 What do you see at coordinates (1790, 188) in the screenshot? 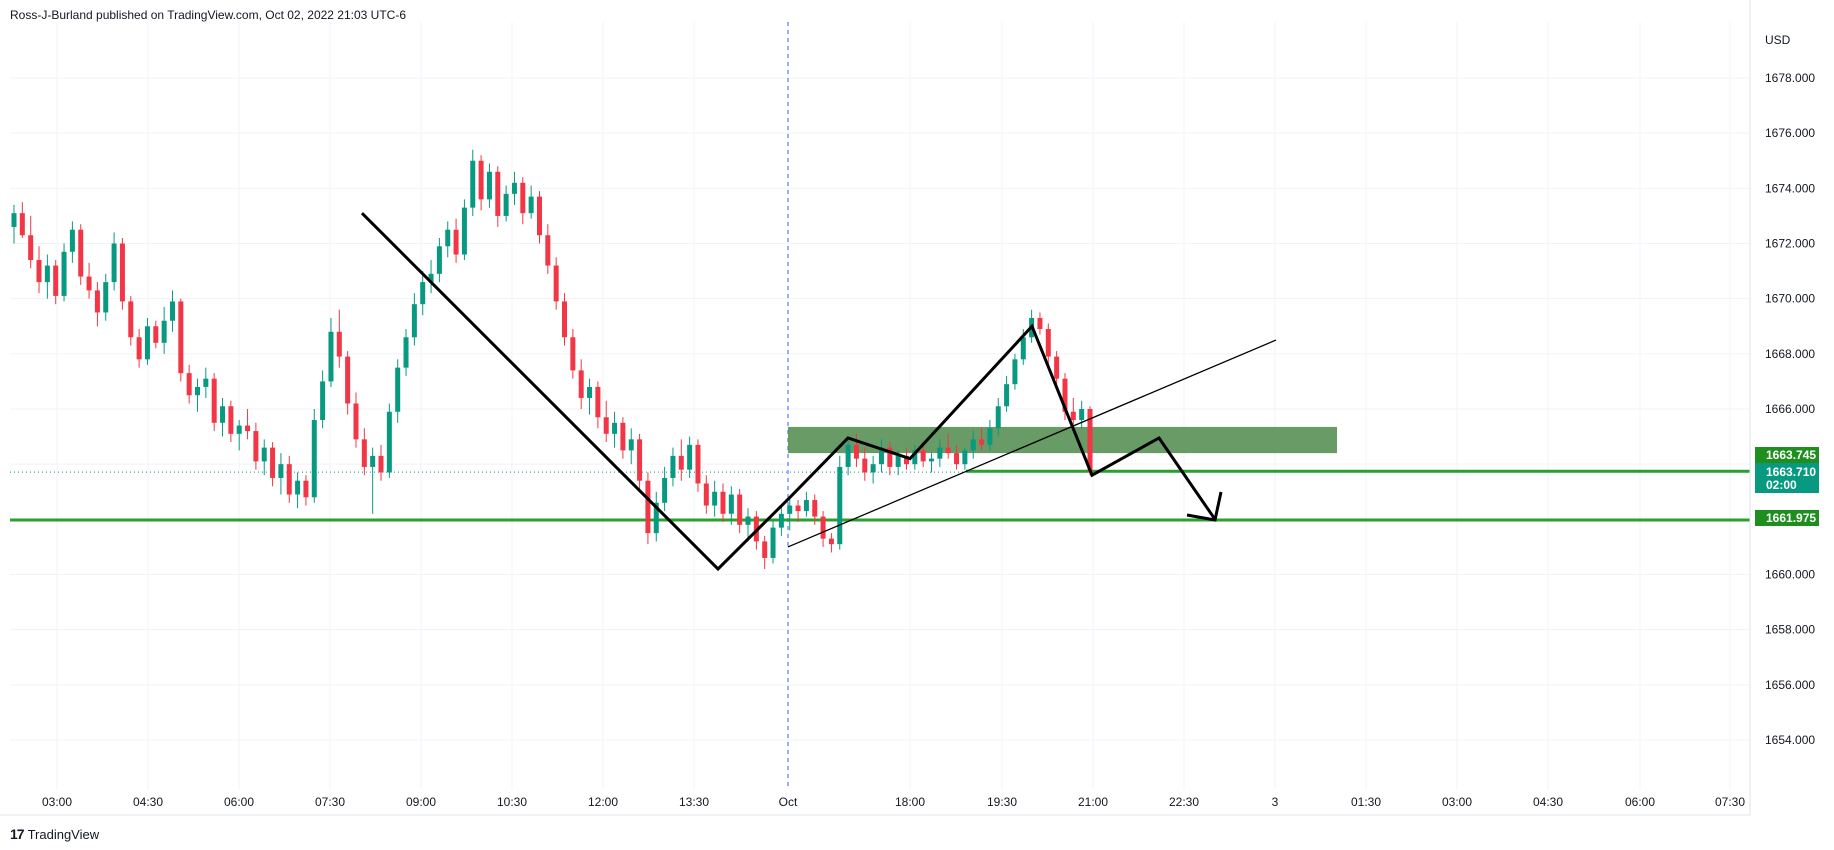
I see `y-tick-label: 1674.000` at bounding box center [1790, 188].